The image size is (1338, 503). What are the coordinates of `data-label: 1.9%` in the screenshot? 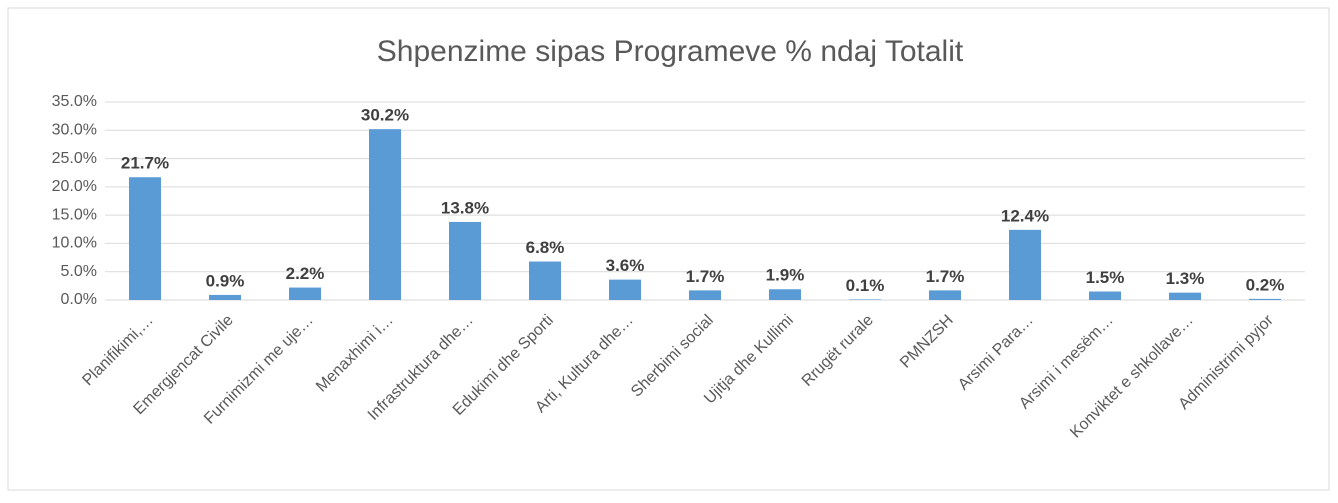 It's located at (785, 275).